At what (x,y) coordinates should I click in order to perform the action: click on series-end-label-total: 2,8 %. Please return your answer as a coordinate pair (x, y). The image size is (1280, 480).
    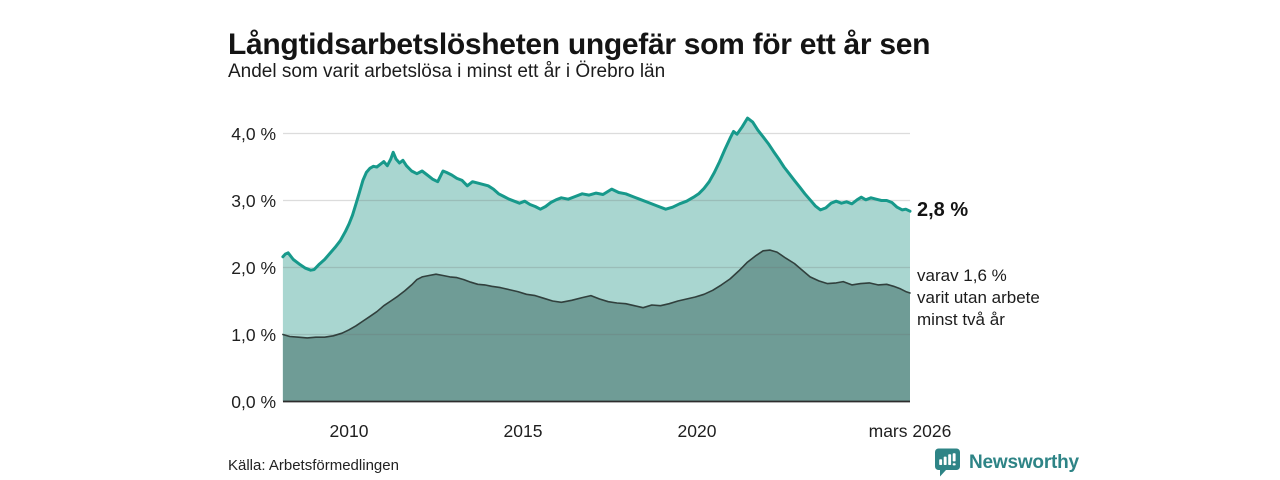
    Looking at the image, I should click on (943, 210).